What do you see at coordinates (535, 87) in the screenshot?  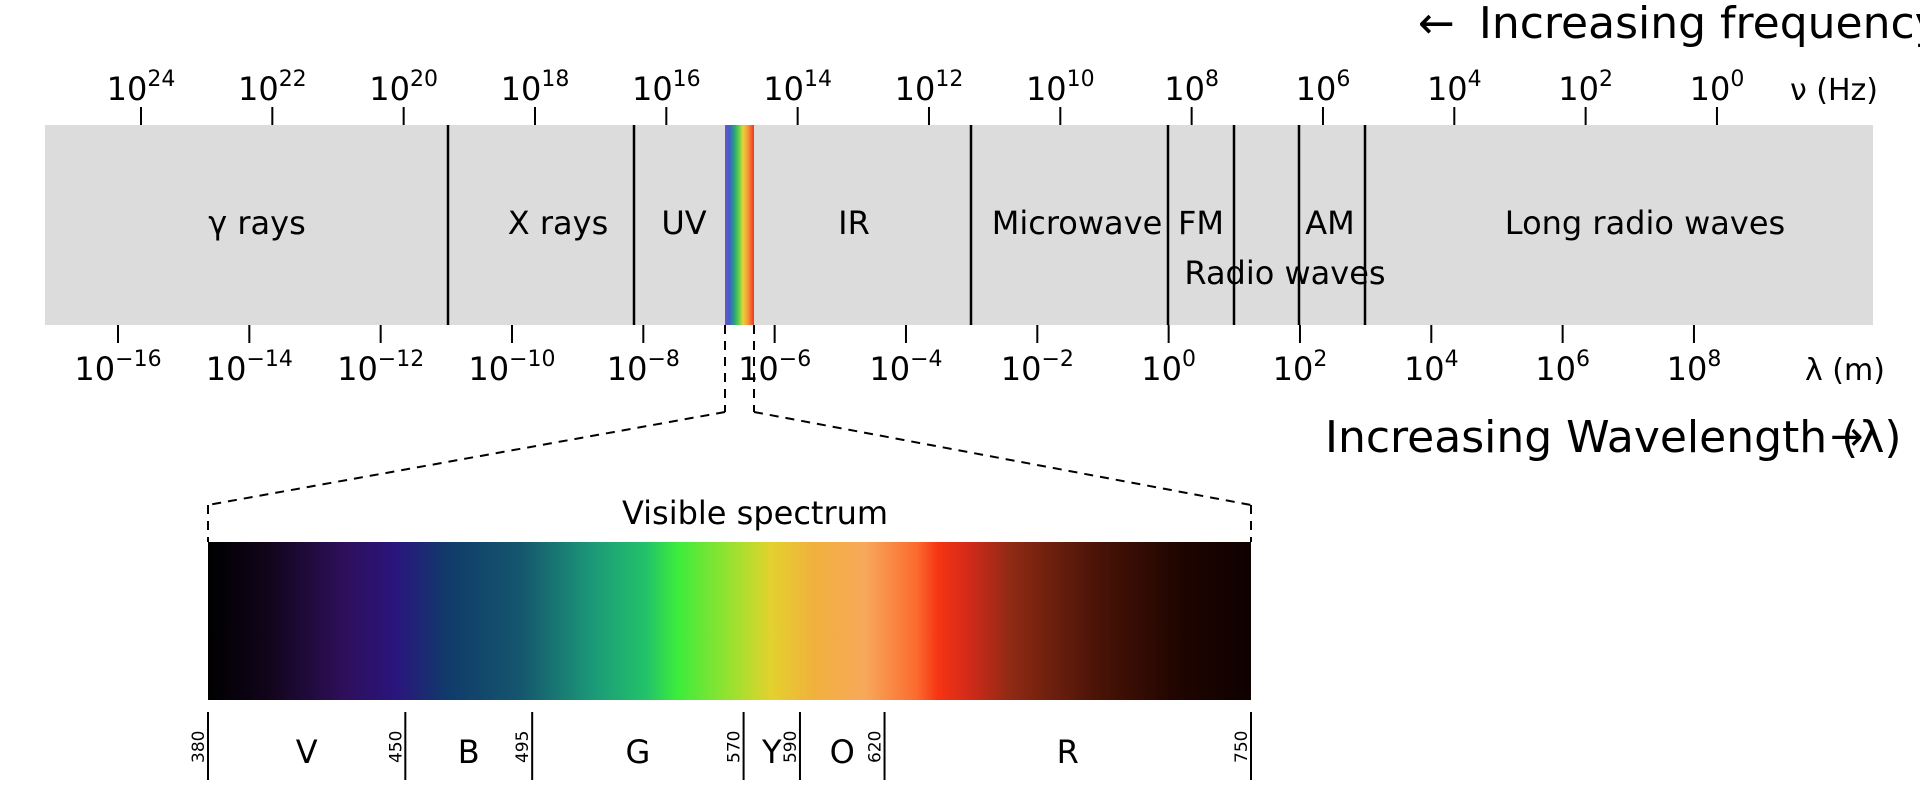 I see `frequency-tick-label: 10¹⁸` at bounding box center [535, 87].